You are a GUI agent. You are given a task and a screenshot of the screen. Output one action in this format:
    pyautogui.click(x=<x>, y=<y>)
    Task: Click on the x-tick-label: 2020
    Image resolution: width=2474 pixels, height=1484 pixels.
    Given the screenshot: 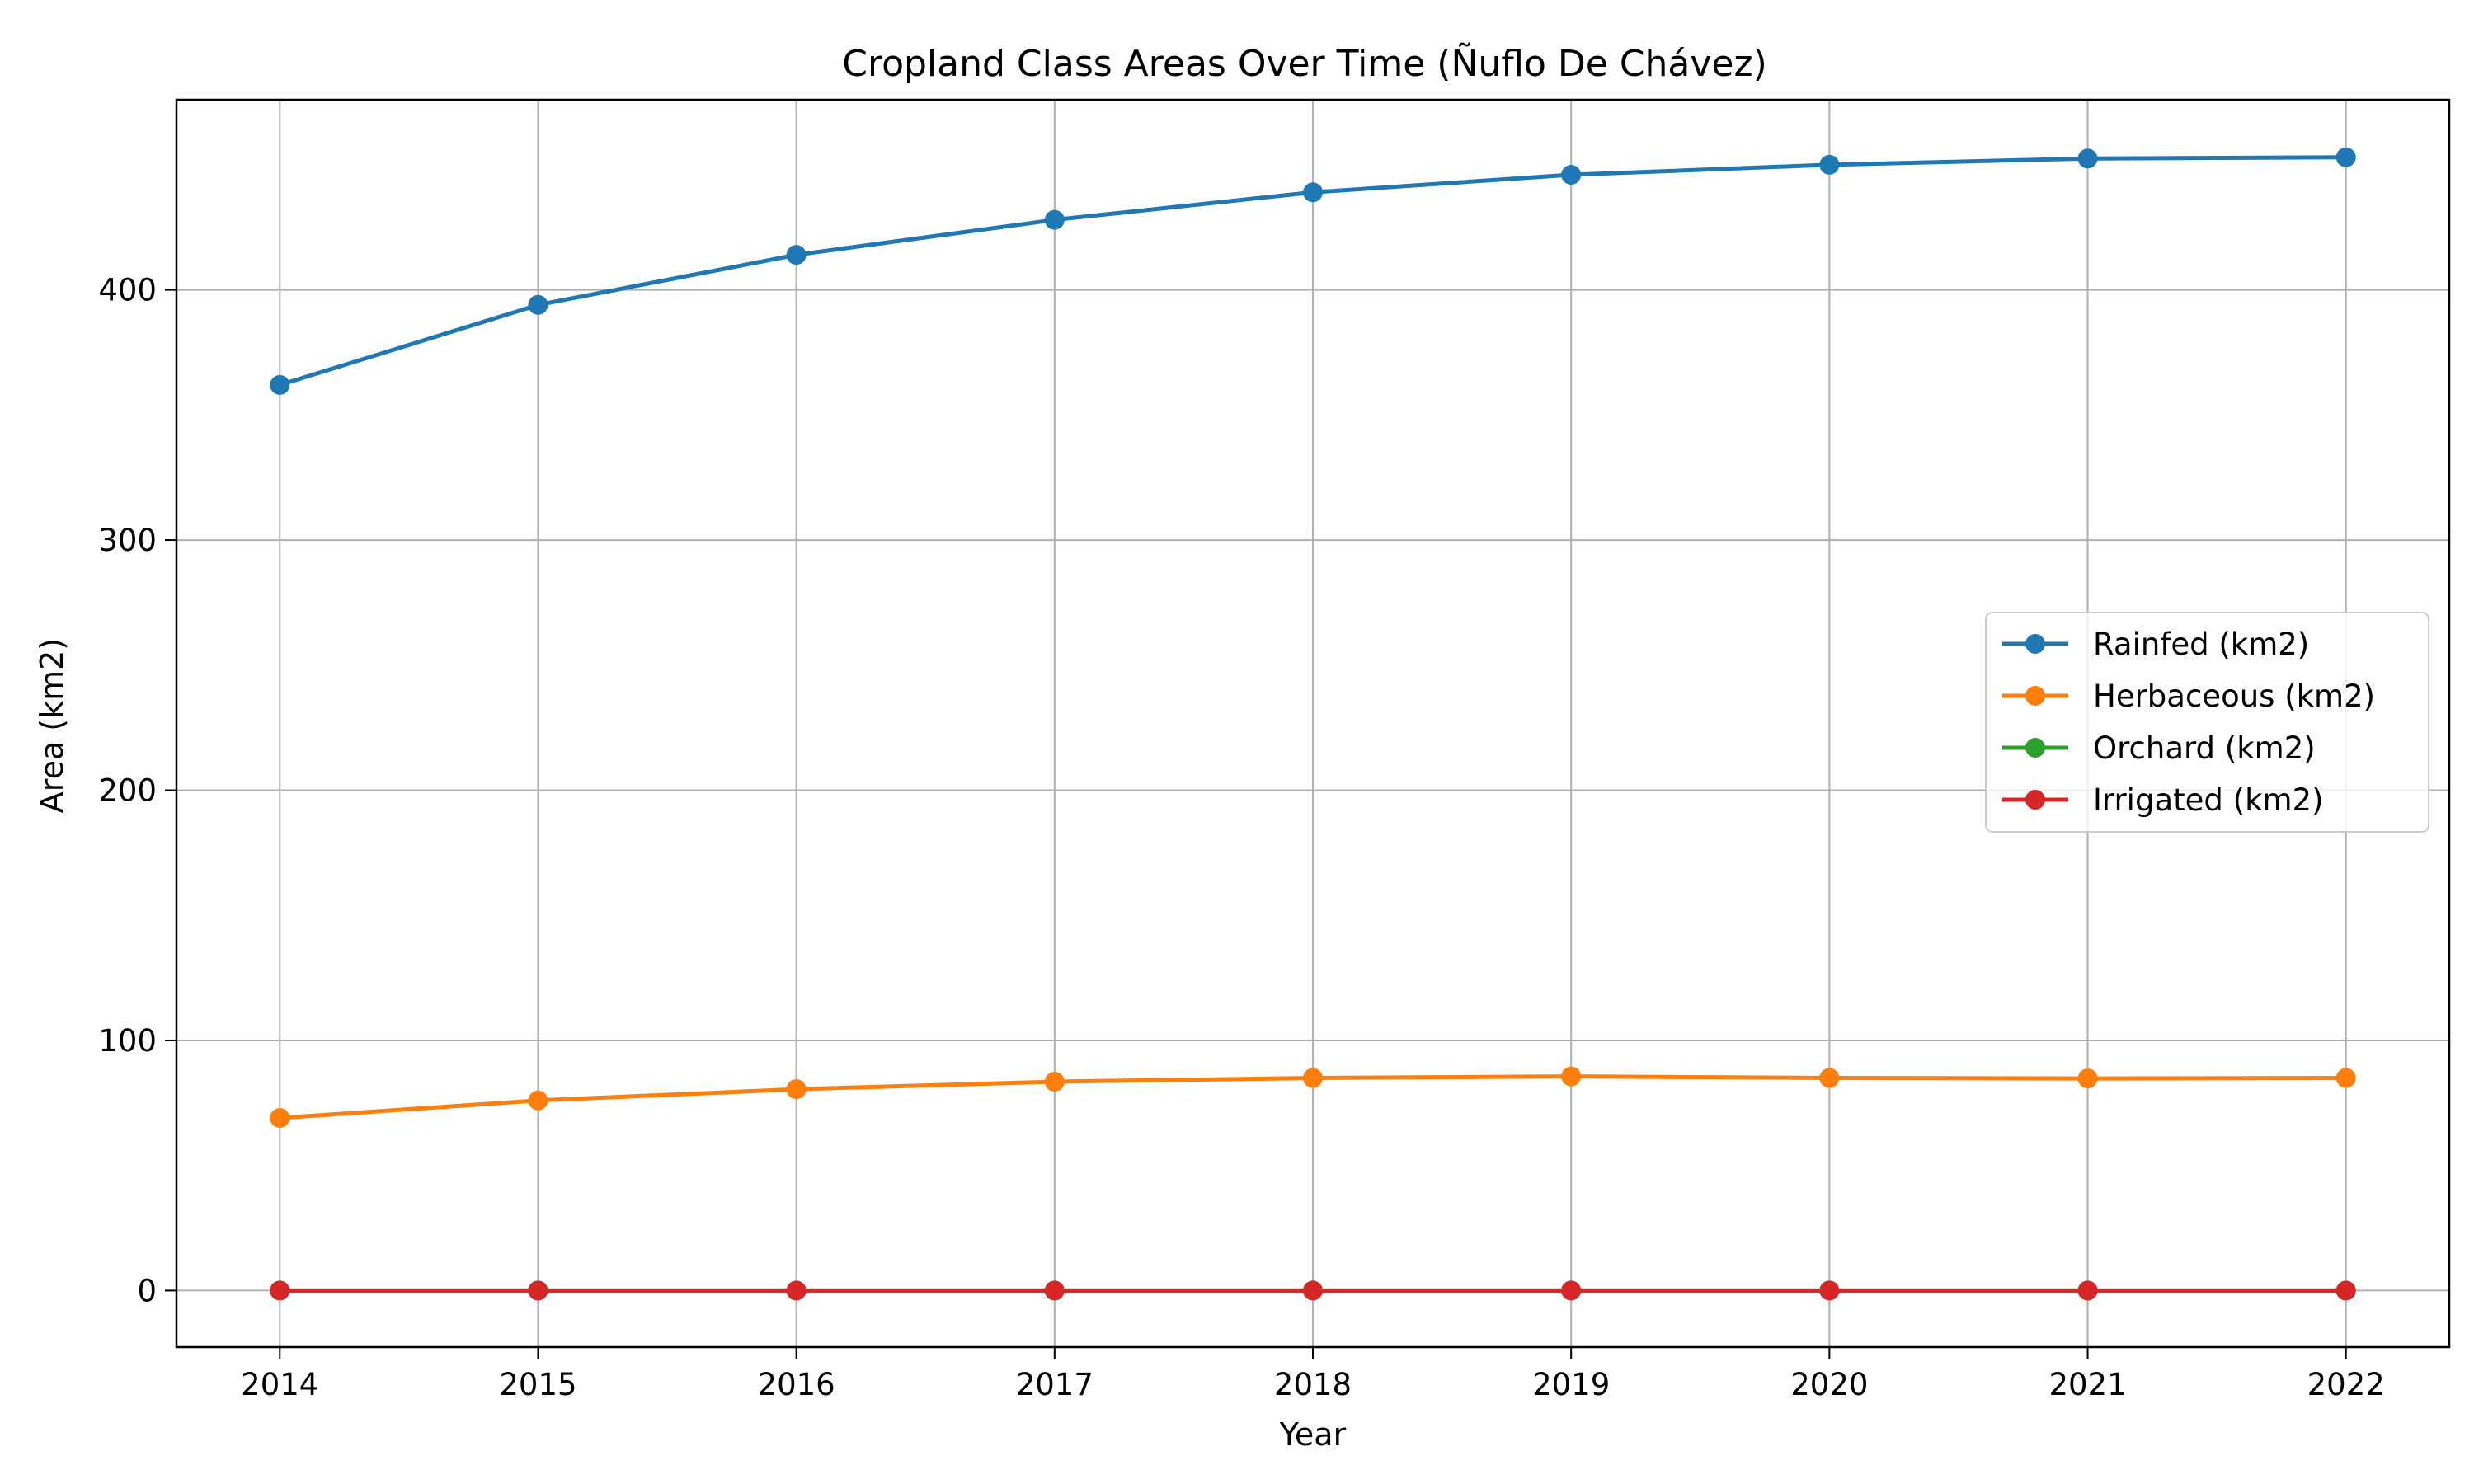 What is the action you would take?
    pyautogui.click(x=1829, y=1384)
    